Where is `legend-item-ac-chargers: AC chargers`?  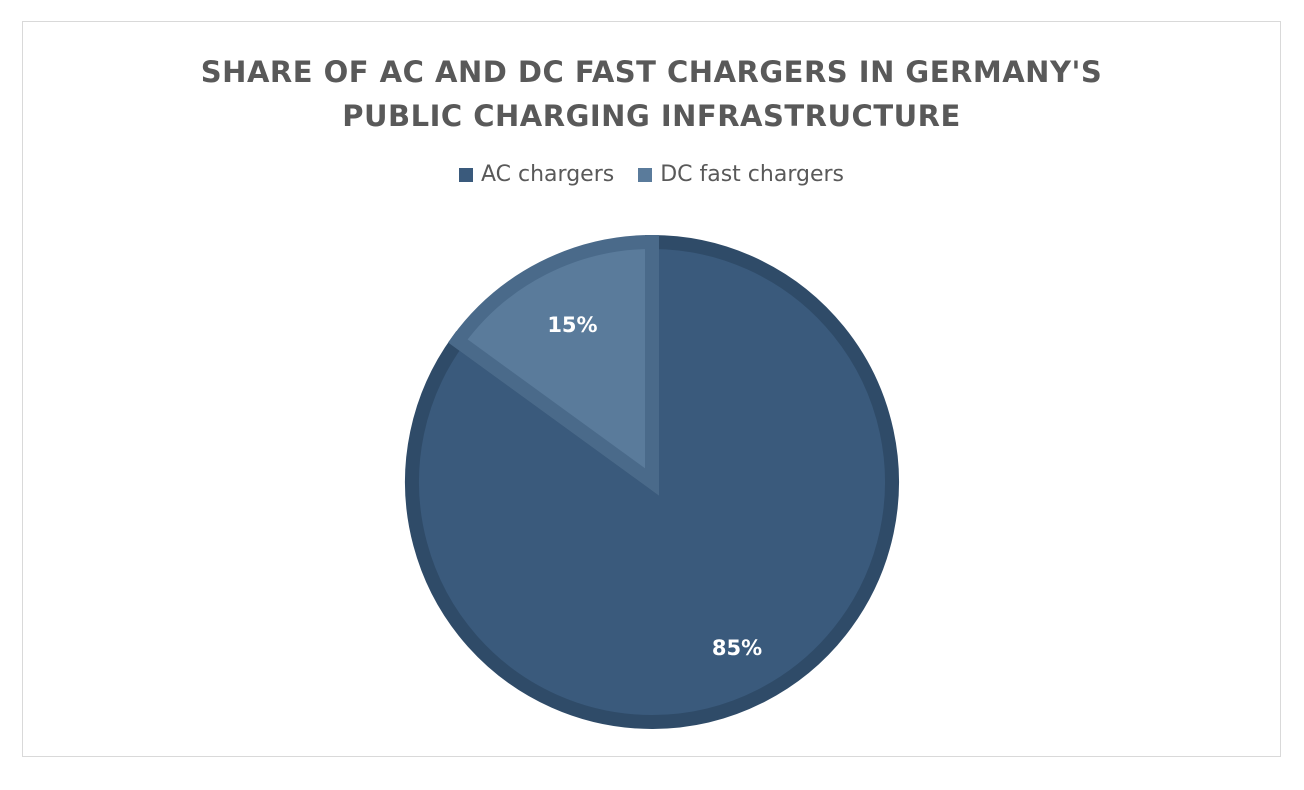
legend-item-ac-chargers: AC chargers is located at coordinates (536, 174).